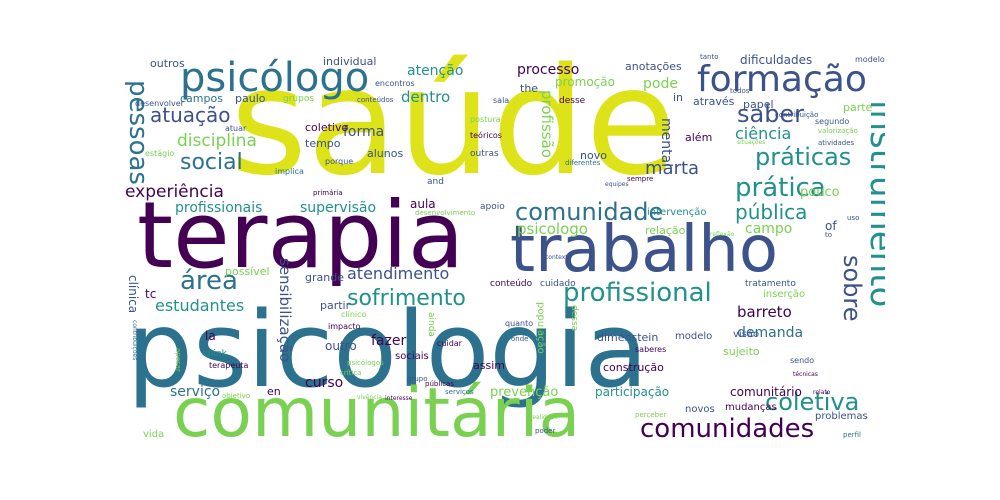  What do you see at coordinates (740, 91) in the screenshot?
I see `word-todos: todos` at bounding box center [740, 91].